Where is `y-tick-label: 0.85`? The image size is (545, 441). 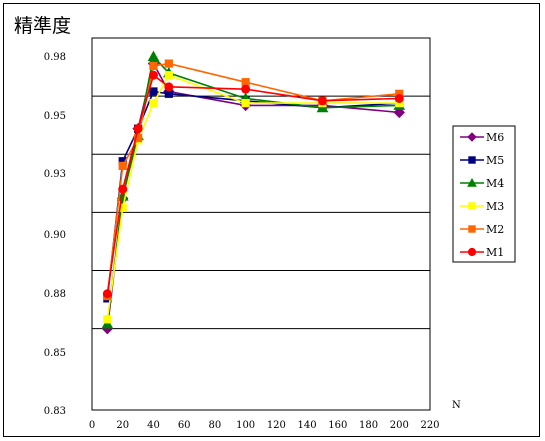 y-tick-label: 0.85 is located at coordinates (55, 353).